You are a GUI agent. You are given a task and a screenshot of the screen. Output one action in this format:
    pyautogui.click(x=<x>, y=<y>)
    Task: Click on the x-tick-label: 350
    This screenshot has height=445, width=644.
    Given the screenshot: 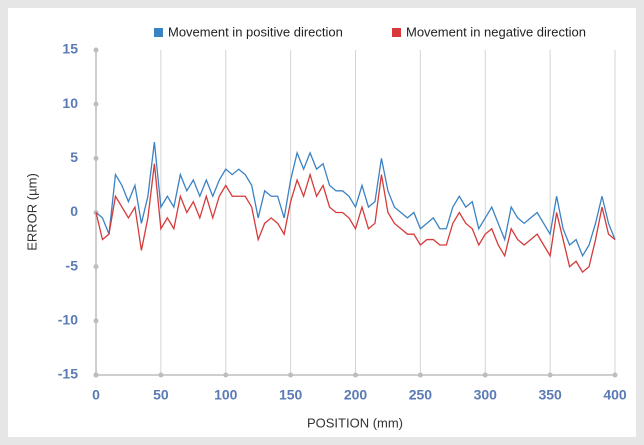 What is the action you would take?
    pyautogui.click(x=550, y=395)
    